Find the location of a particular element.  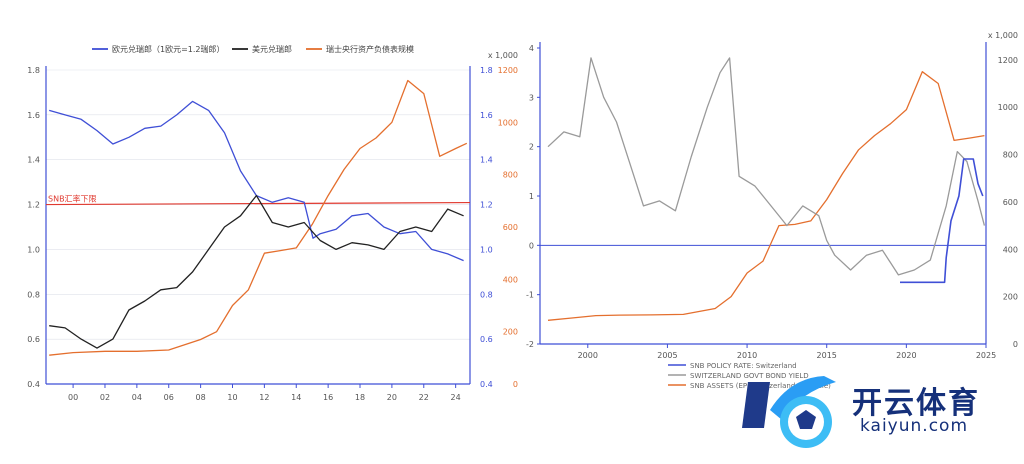

right-y-right-tick: 600 is located at coordinates (1010, 202).